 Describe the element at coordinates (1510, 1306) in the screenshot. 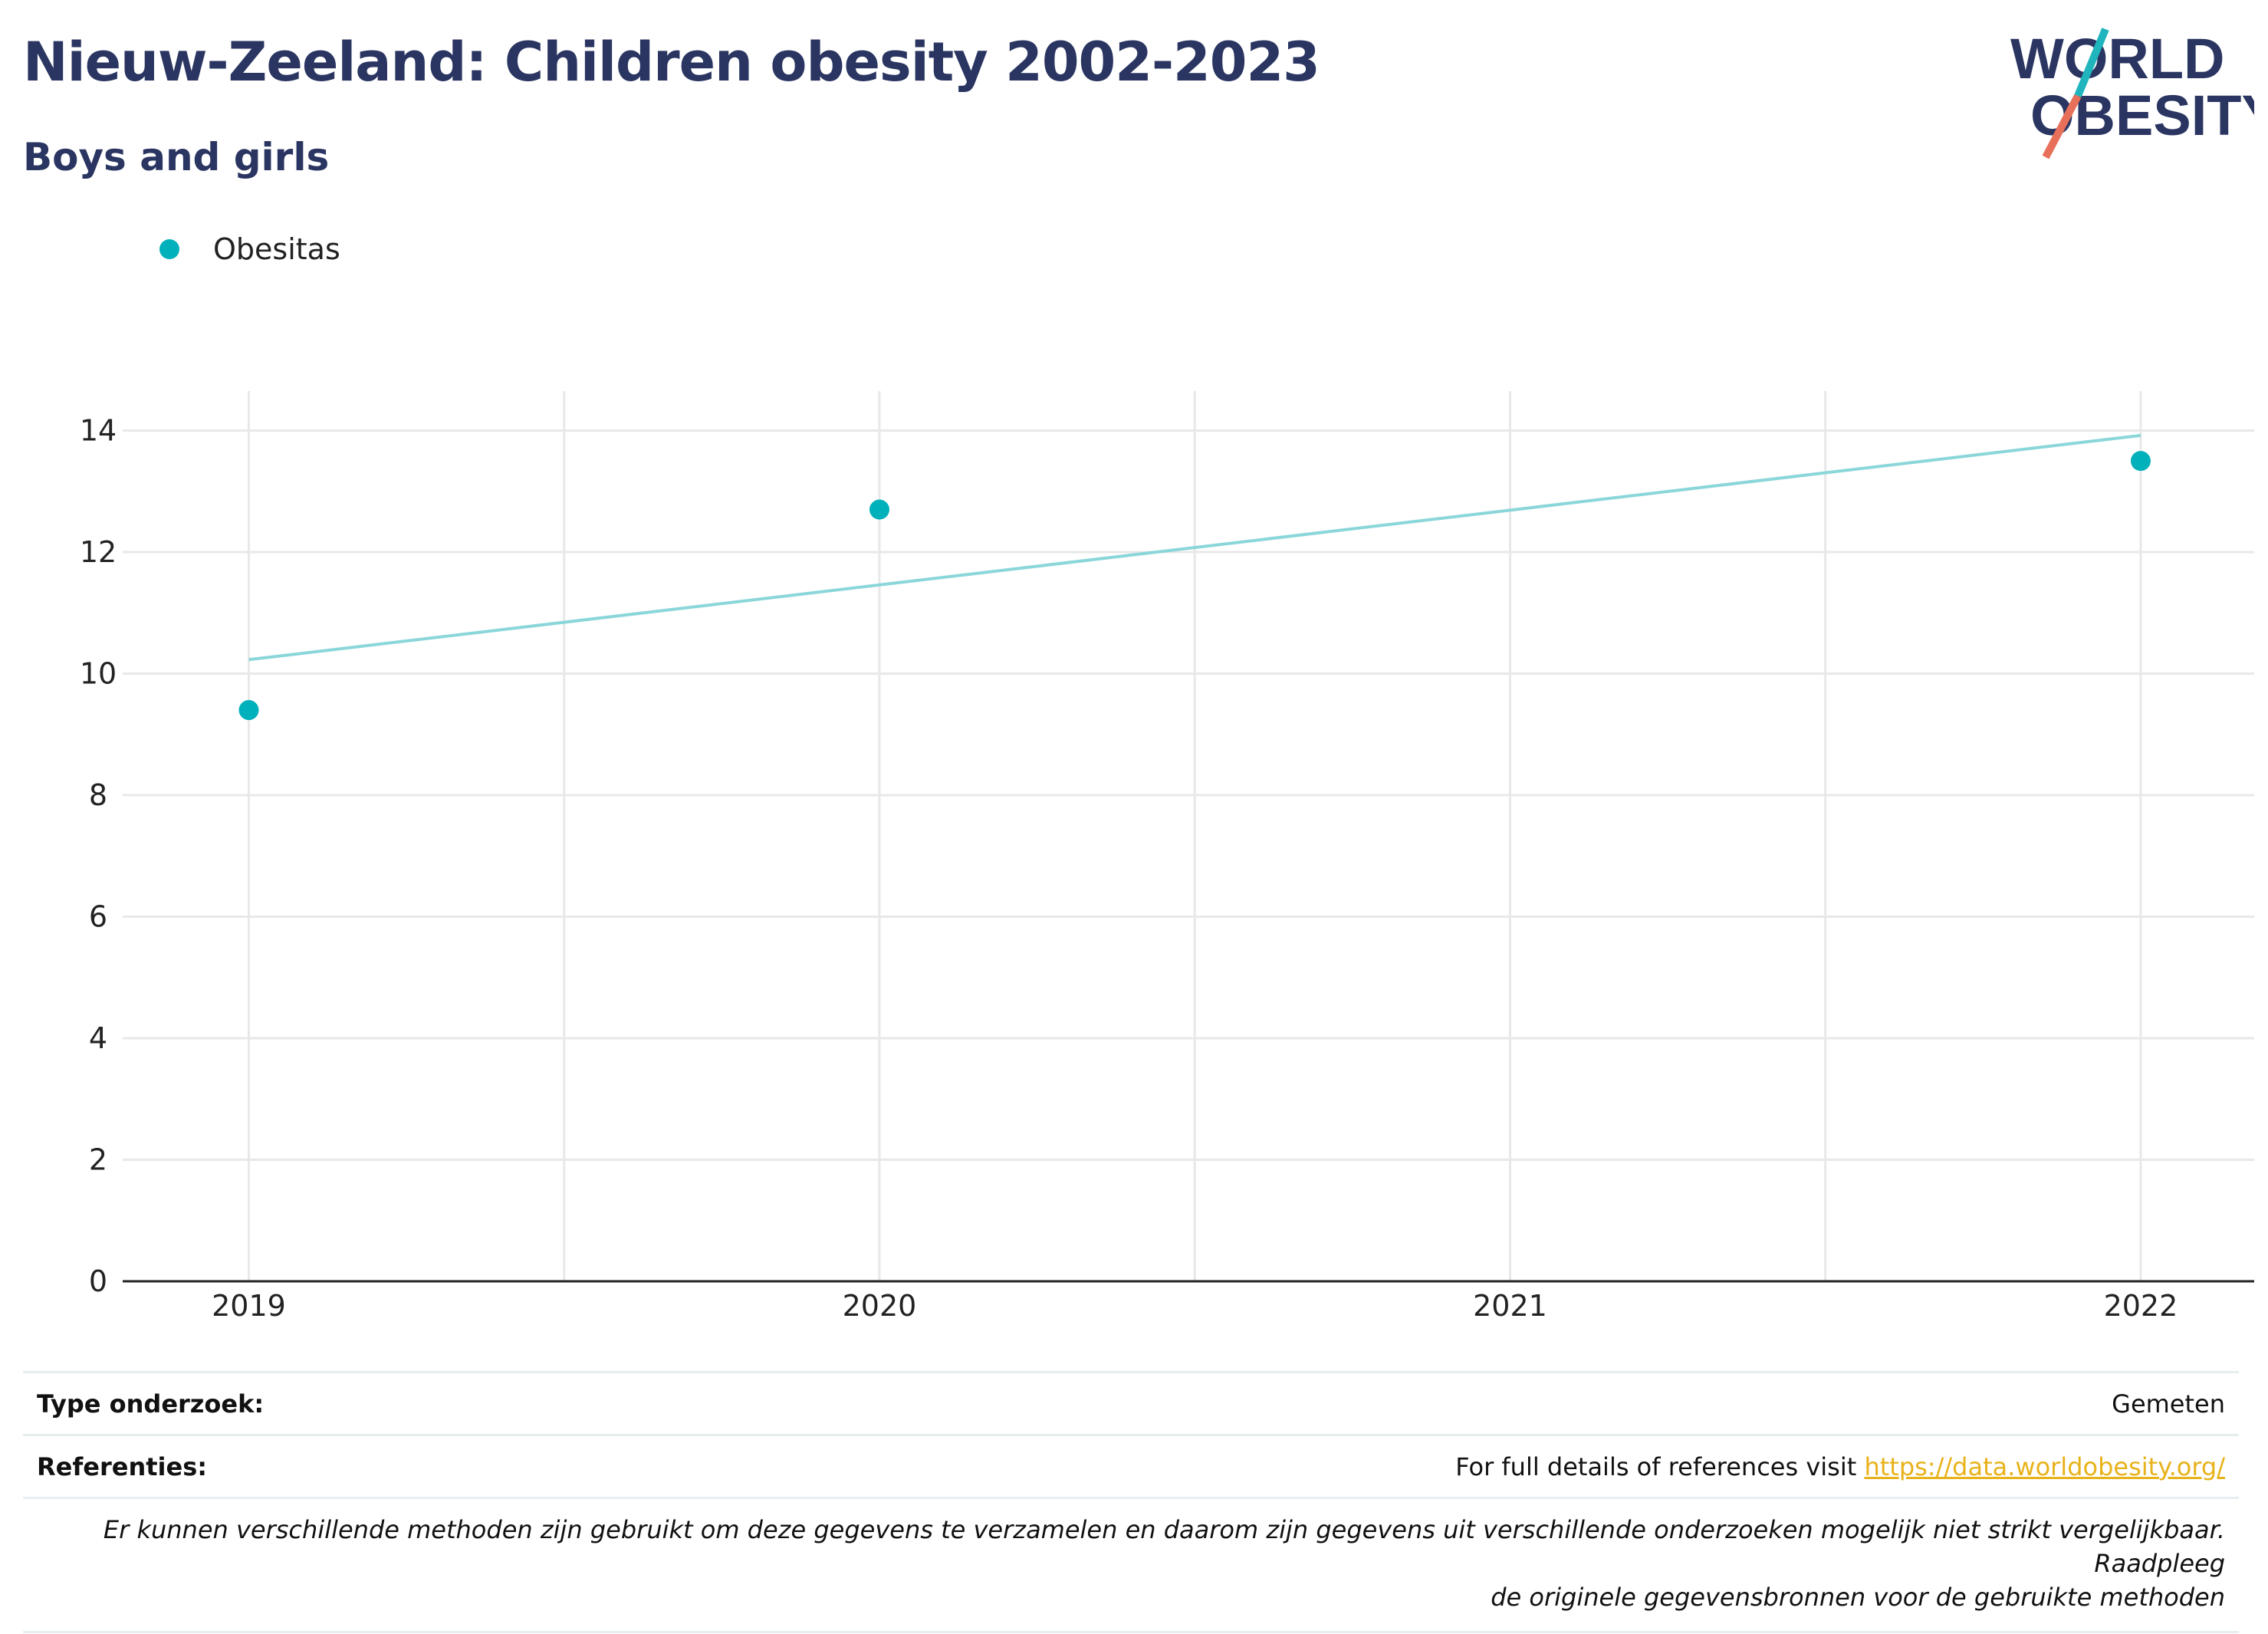

I see `x-tick-label: 2021` at that location.